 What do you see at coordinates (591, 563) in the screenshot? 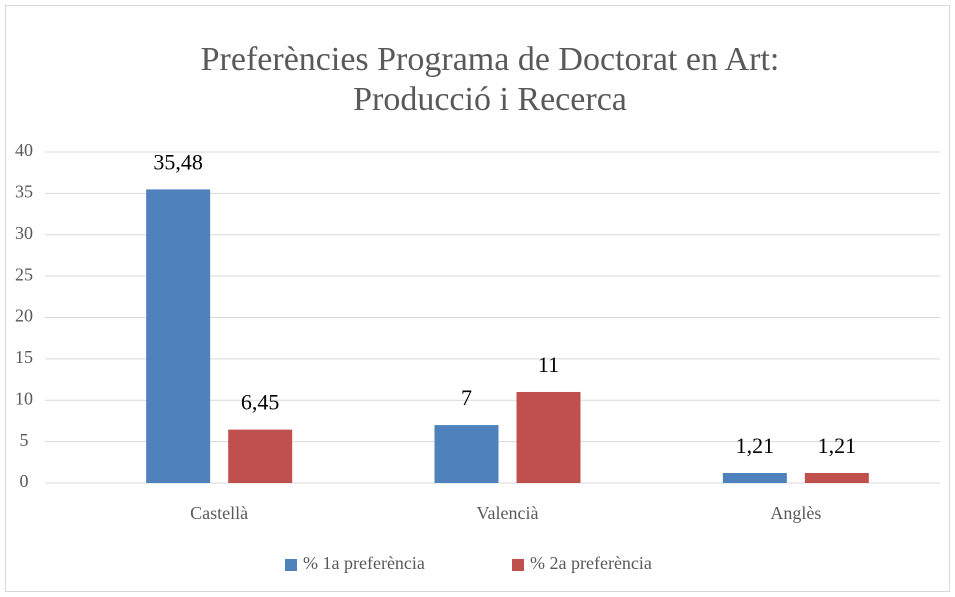
I see `legend-label: % 2a preferència` at bounding box center [591, 563].